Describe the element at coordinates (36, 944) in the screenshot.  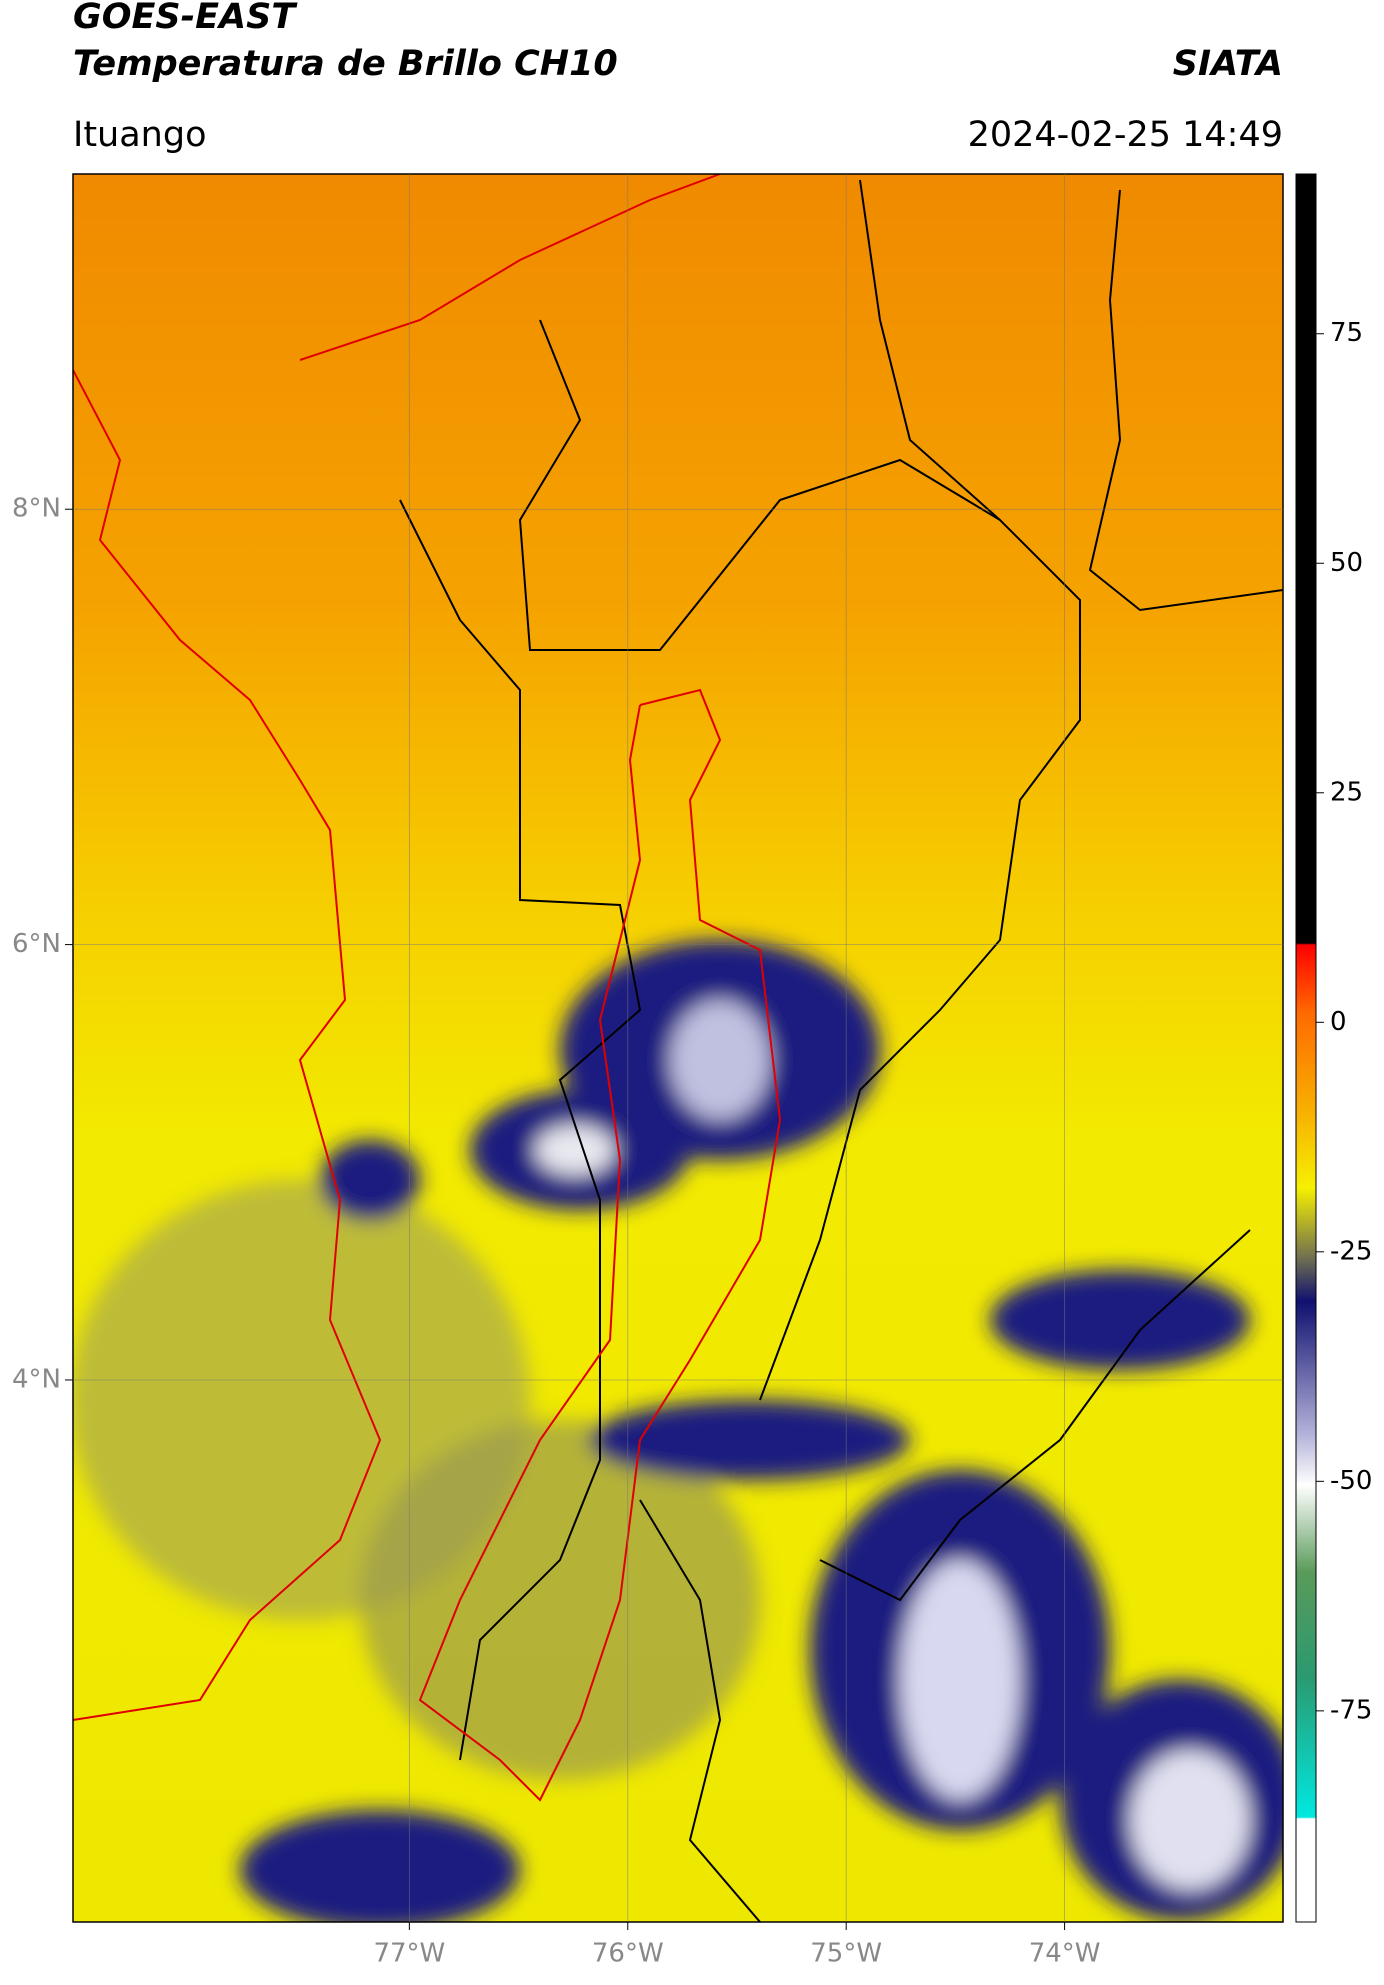
I see `y-tick-label: 6°N` at that location.